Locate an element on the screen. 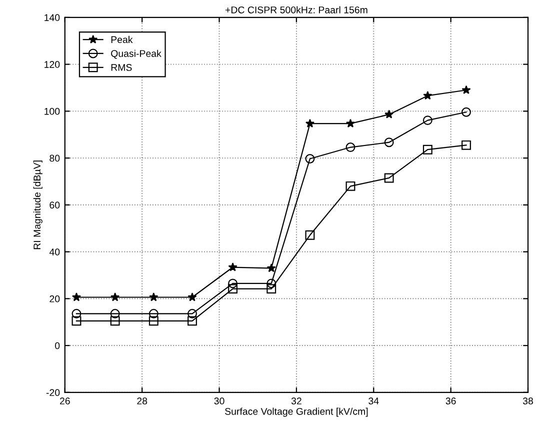  x-tick-label: 36 is located at coordinates (451, 401).